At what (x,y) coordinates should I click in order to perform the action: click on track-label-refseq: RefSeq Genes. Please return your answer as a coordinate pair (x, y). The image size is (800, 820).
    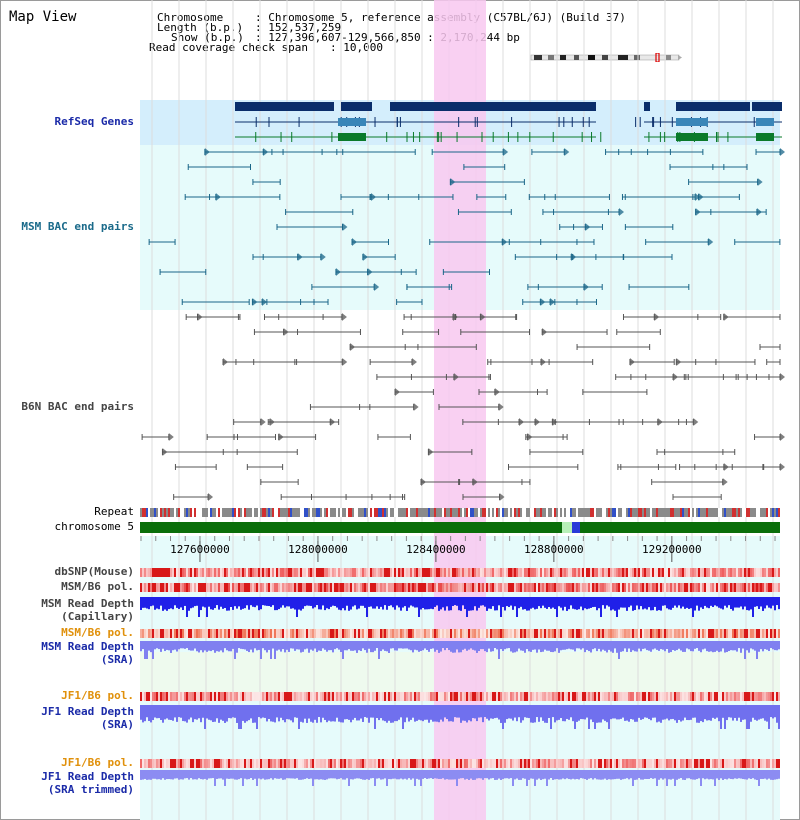
    Looking at the image, I should click on (94, 121).